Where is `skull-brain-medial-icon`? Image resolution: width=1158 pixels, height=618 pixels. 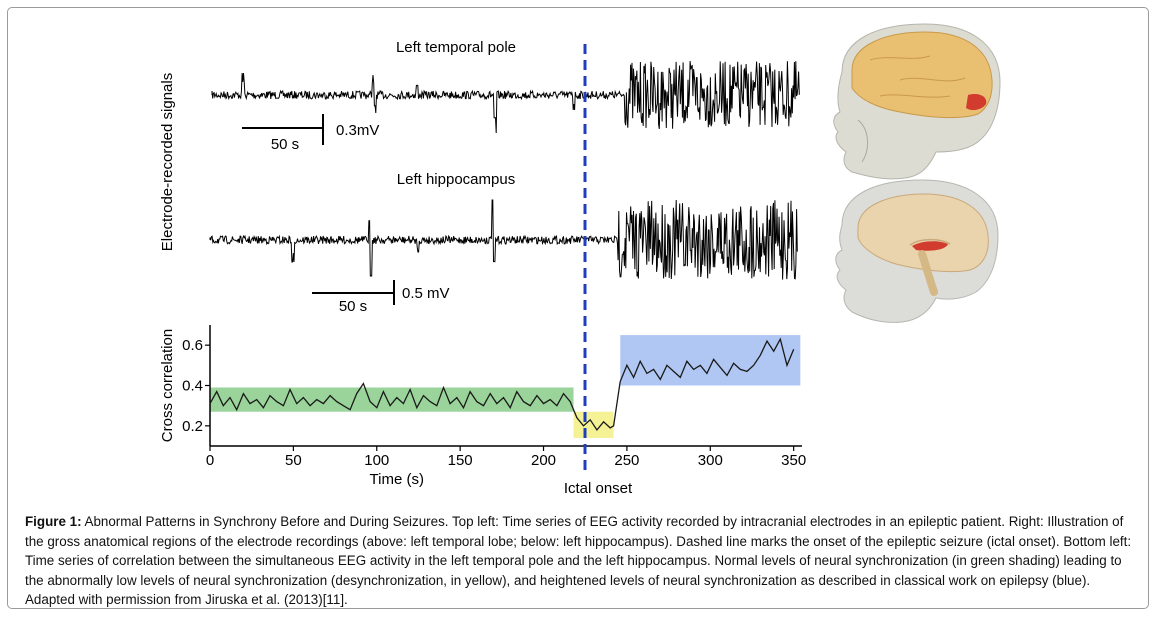
skull-brain-medial-icon is located at coordinates (917, 251).